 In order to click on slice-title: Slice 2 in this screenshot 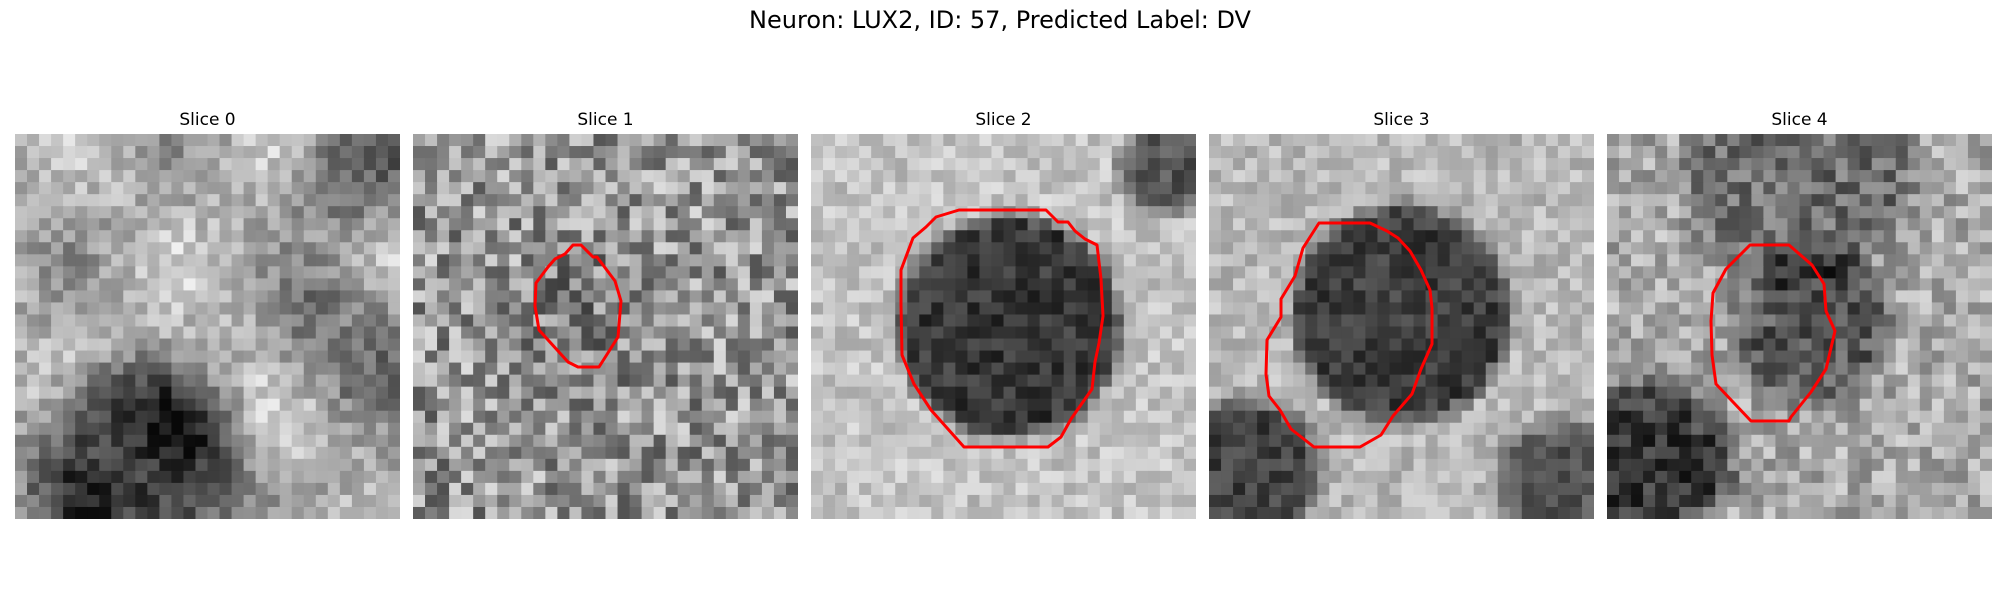, I will do `click(1003, 120)`.